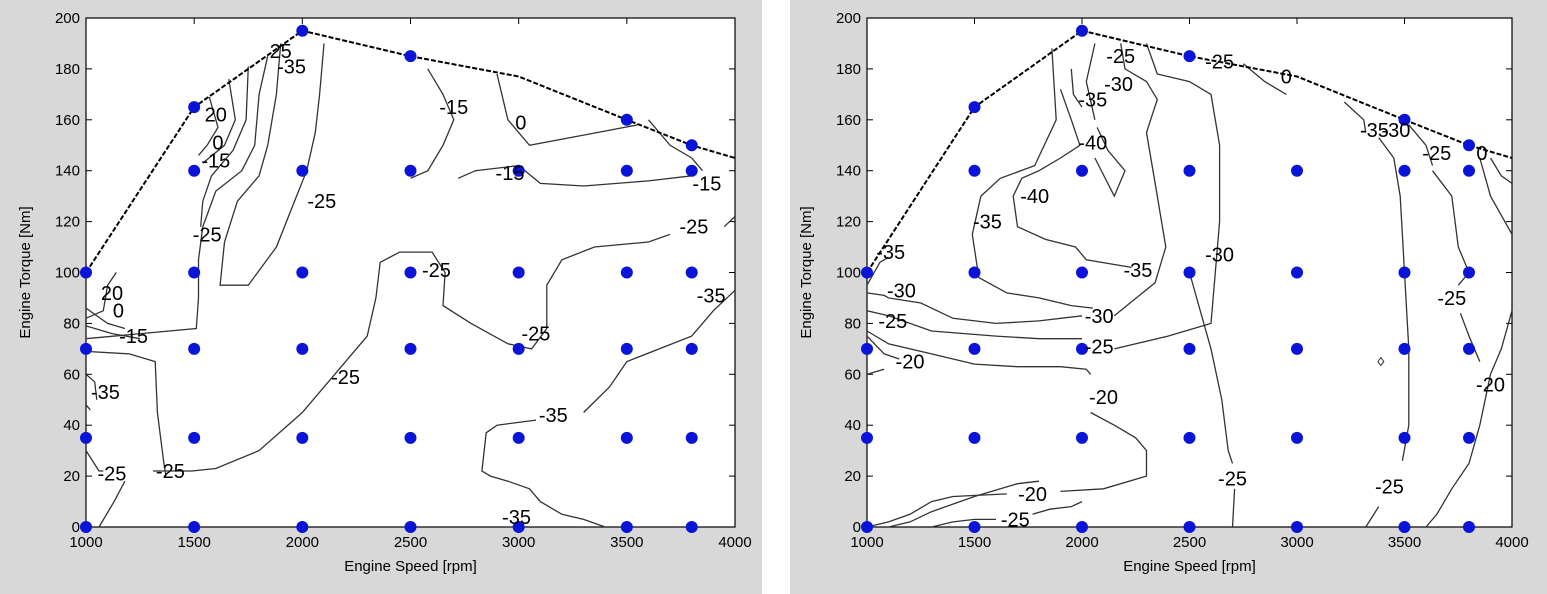 This screenshot has height=594, width=1547. Describe the element at coordinates (71, 323) in the screenshot. I see `y-tick-label: 80` at that location.